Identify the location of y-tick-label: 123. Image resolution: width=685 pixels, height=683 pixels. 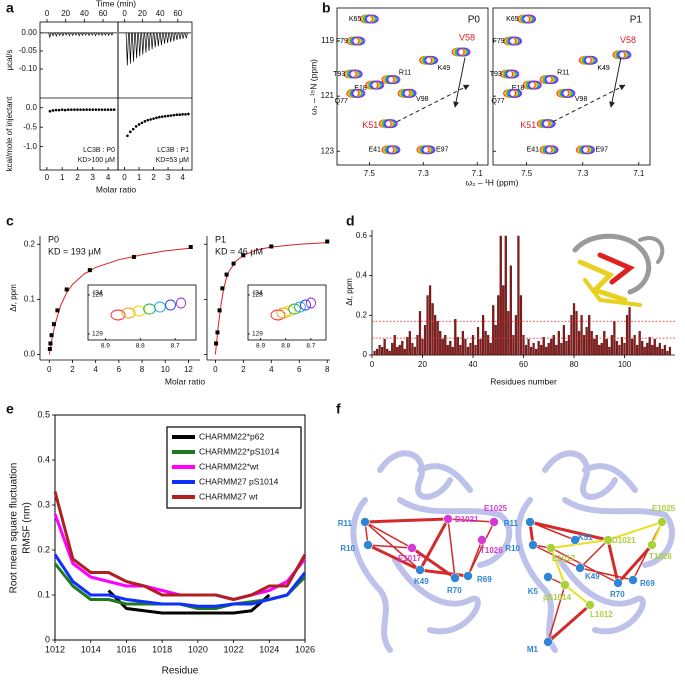
(328, 150).